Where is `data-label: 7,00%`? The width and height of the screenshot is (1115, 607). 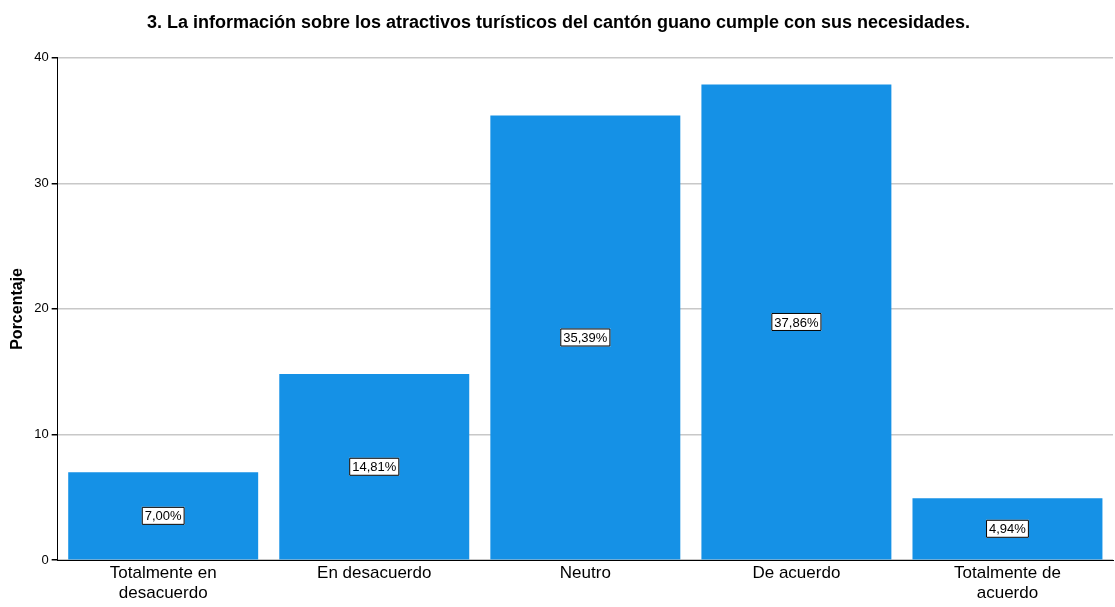 data-label: 7,00% is located at coordinates (163, 516).